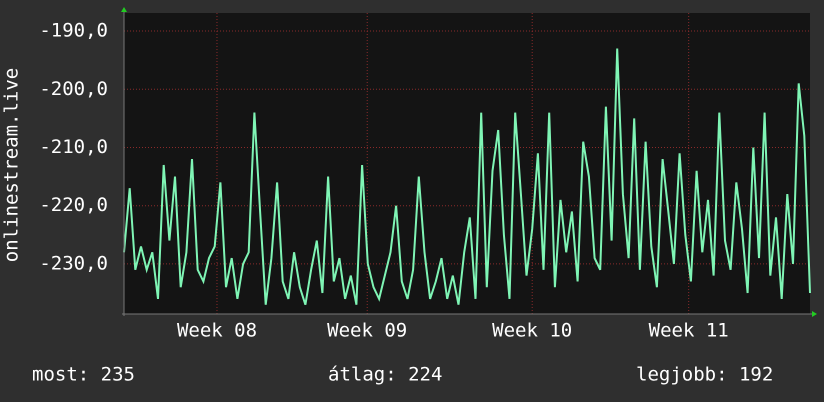  What do you see at coordinates (73, 205) in the screenshot?
I see `y-tick-label: -220,0` at bounding box center [73, 205].